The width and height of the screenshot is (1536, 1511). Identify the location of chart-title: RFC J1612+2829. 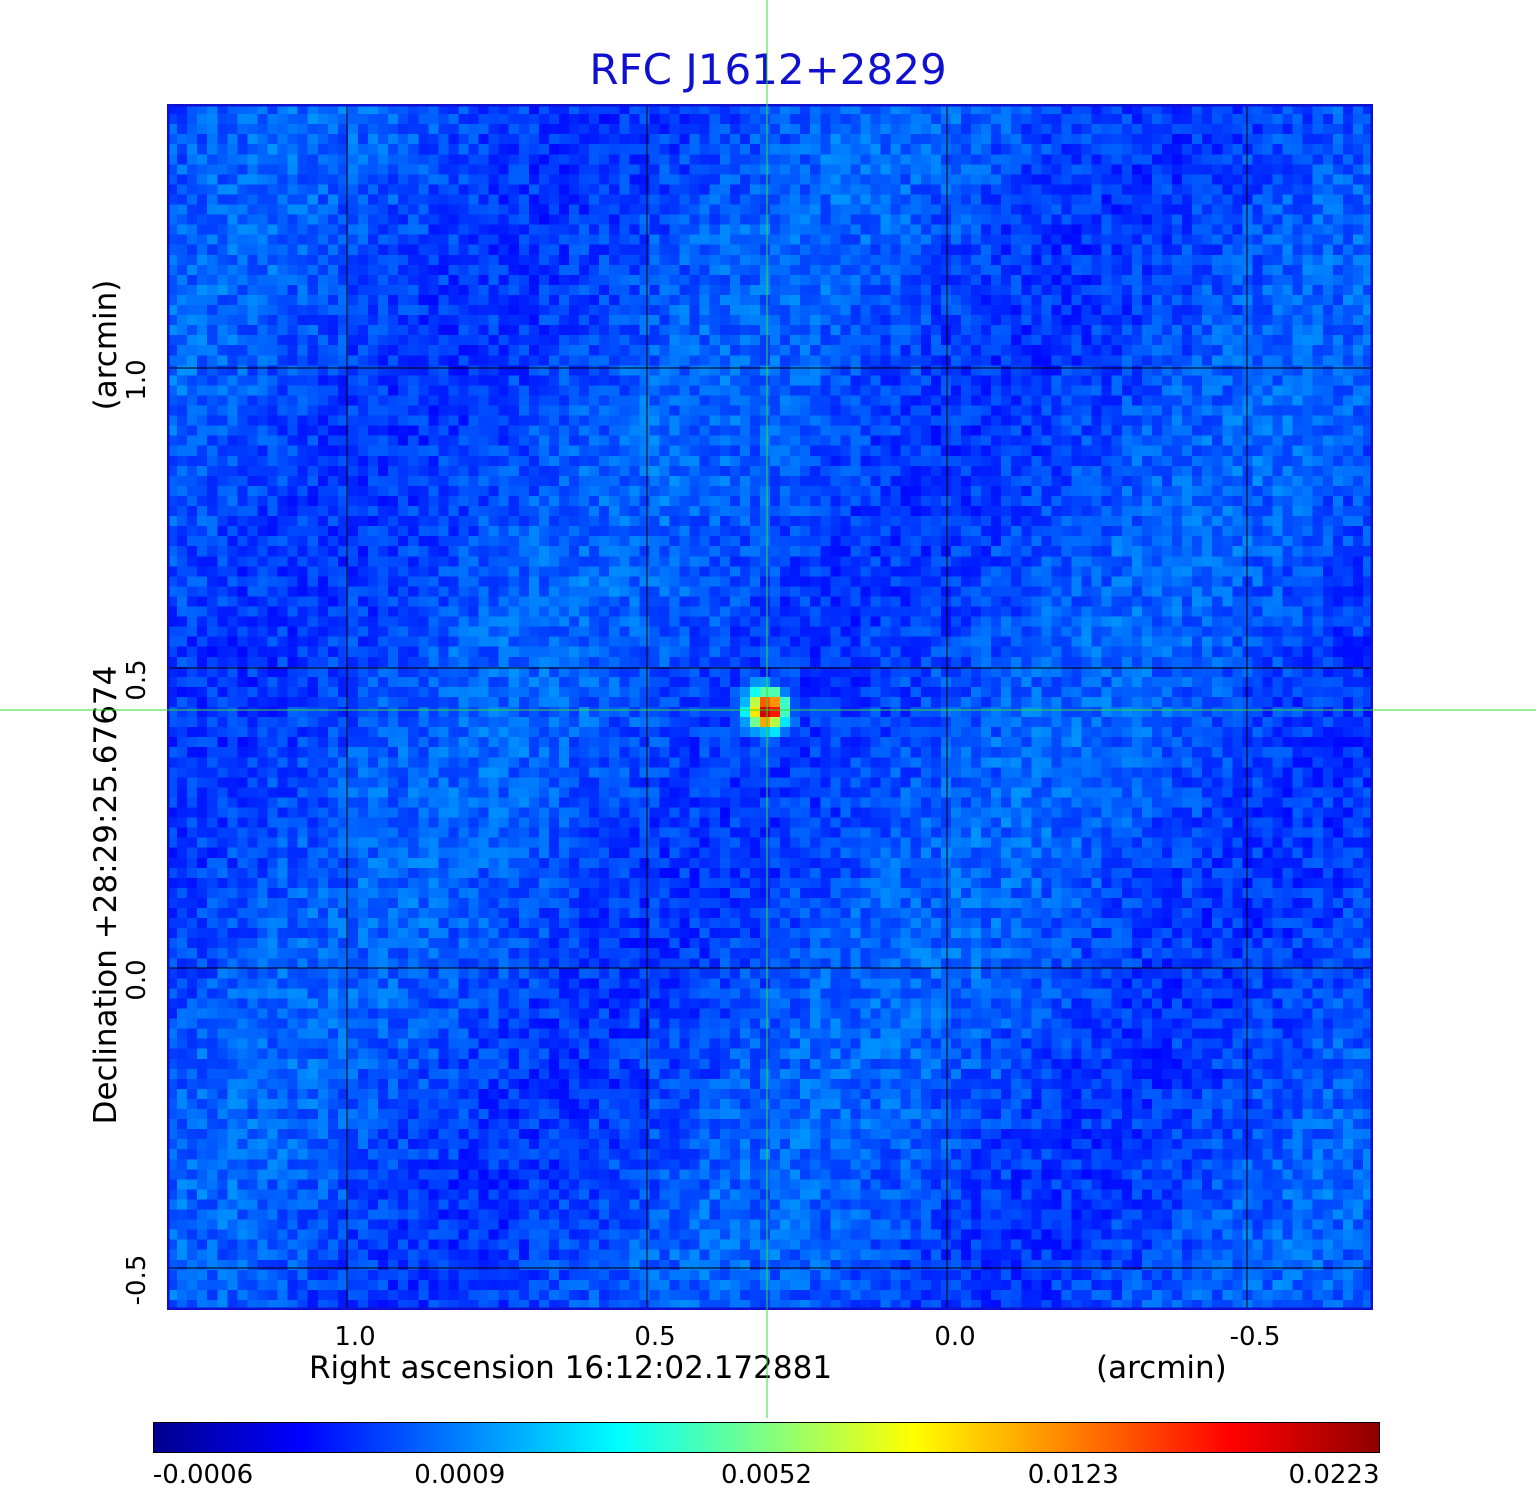
(768, 69).